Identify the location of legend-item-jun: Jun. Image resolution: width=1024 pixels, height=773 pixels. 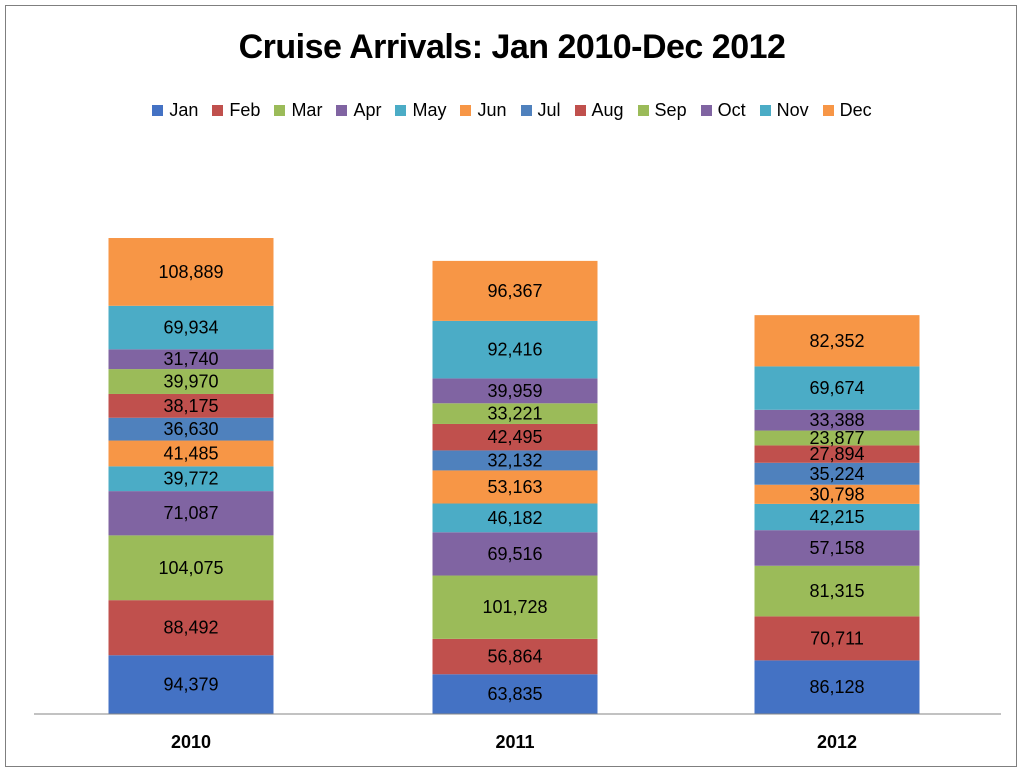
(483, 110).